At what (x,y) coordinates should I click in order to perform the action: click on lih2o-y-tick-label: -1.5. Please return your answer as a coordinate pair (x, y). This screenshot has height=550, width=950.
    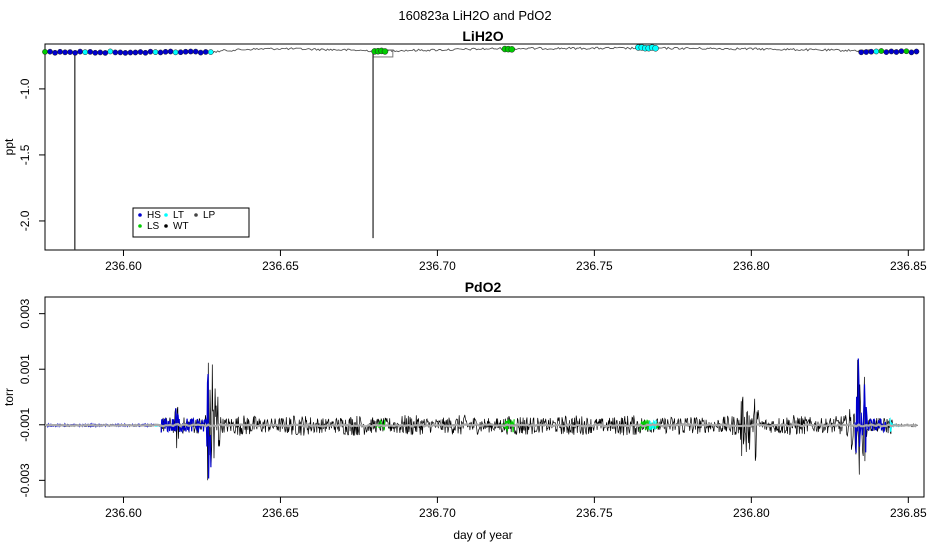
    Looking at the image, I should click on (25, 154).